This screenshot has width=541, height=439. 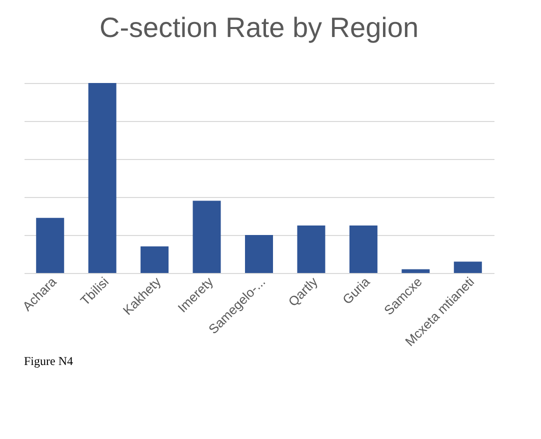 I want to click on caption: Figure N4, so click(x=48, y=361).